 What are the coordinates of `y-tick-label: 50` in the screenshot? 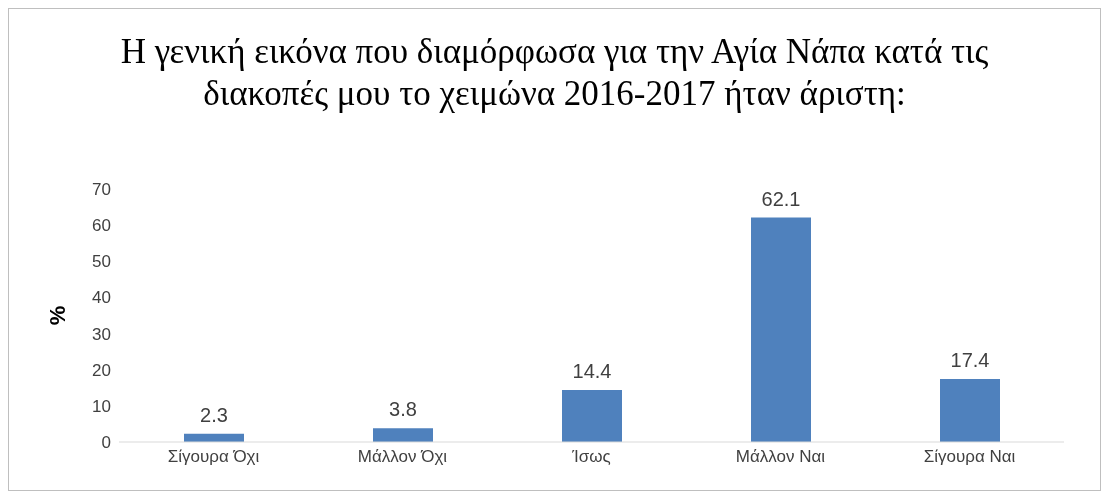 It's located at (101, 262).